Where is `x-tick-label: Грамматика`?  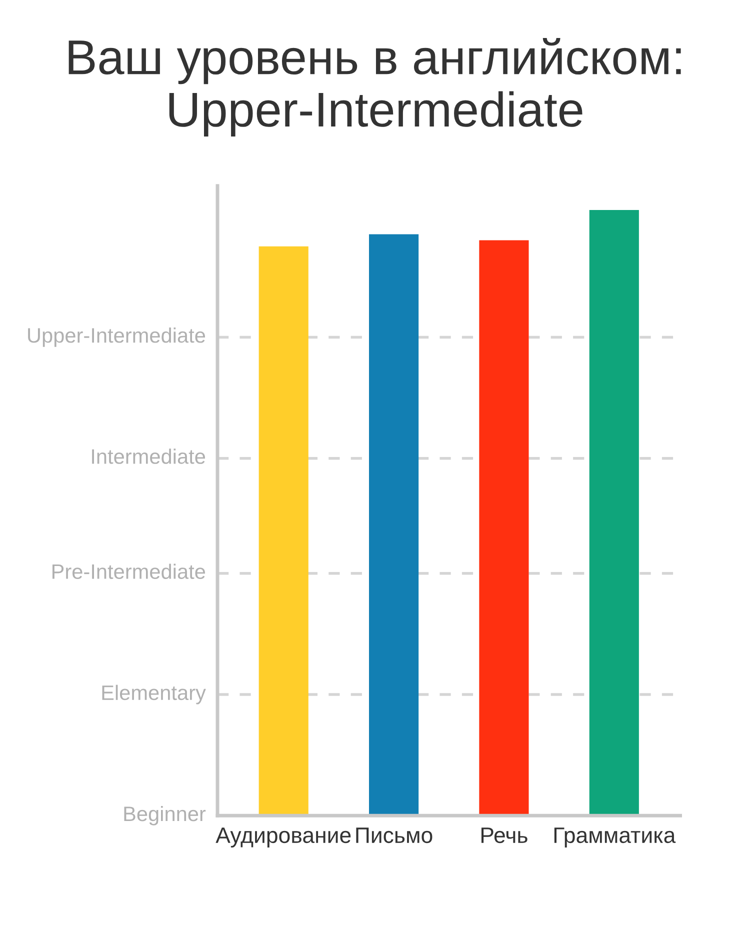
x-tick-label: Грамматика is located at coordinates (615, 838).